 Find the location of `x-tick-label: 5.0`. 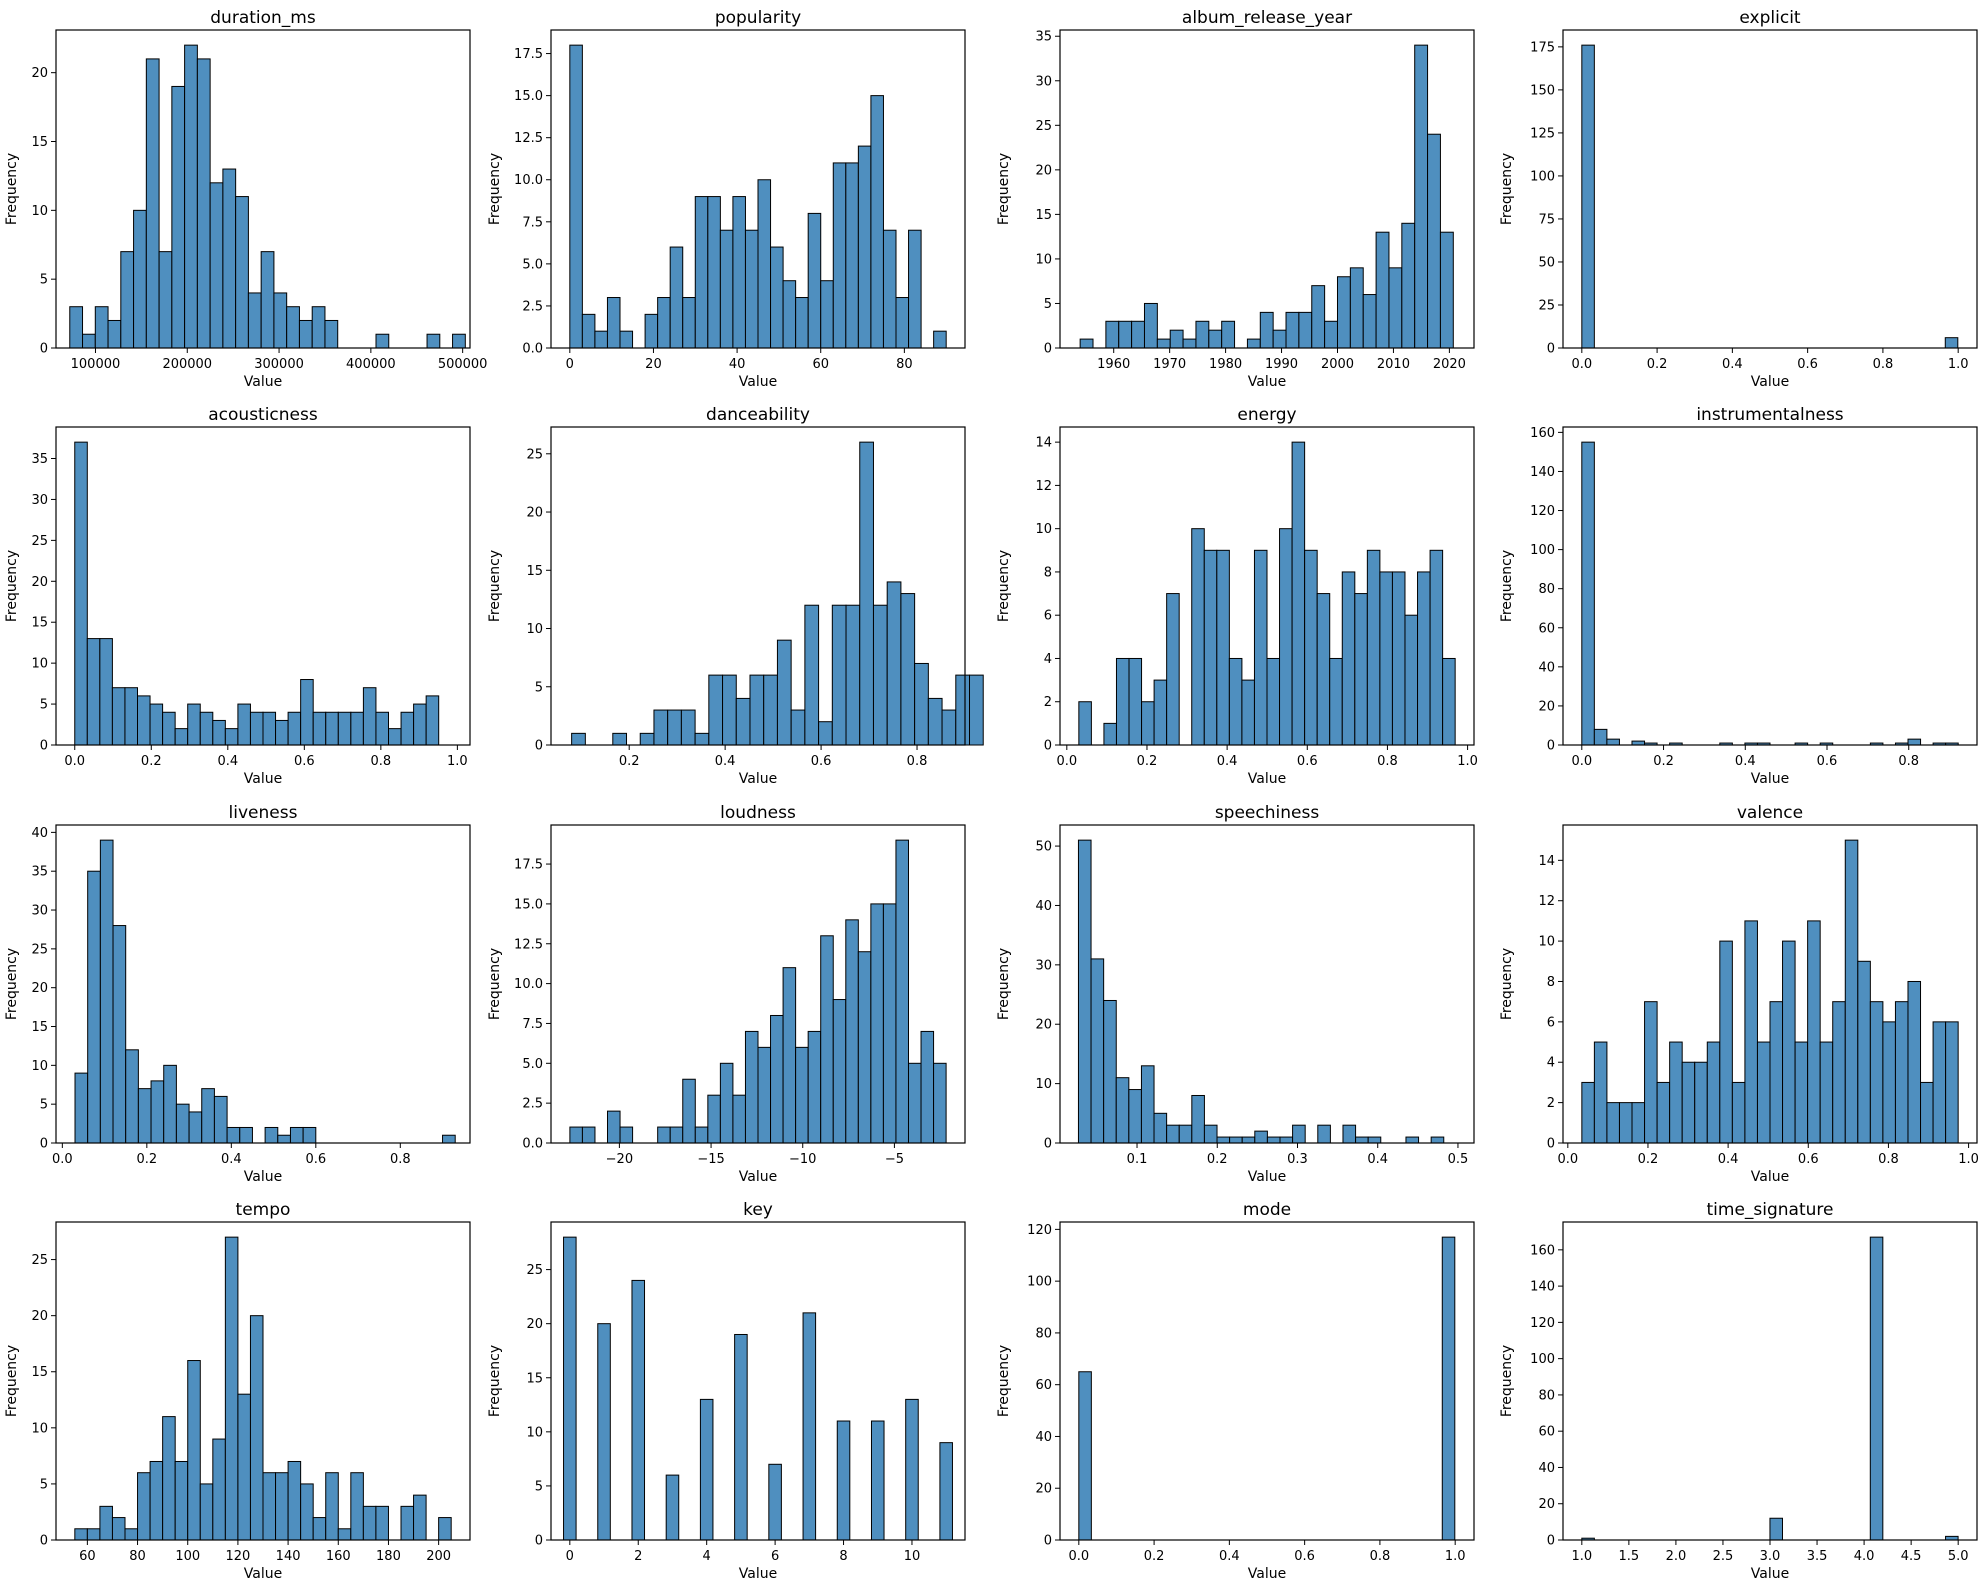

x-tick-label: 5.0 is located at coordinates (1958, 1556).